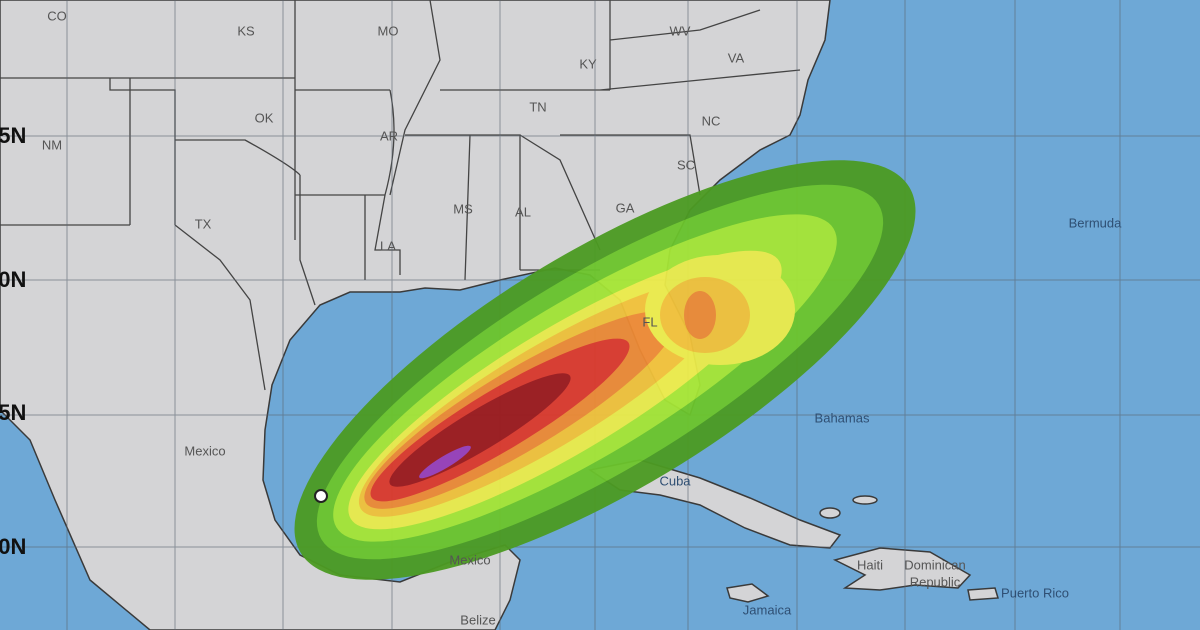 This screenshot has height=630, width=1200. I want to click on lat-label-30n: 30N, so click(13, 279).